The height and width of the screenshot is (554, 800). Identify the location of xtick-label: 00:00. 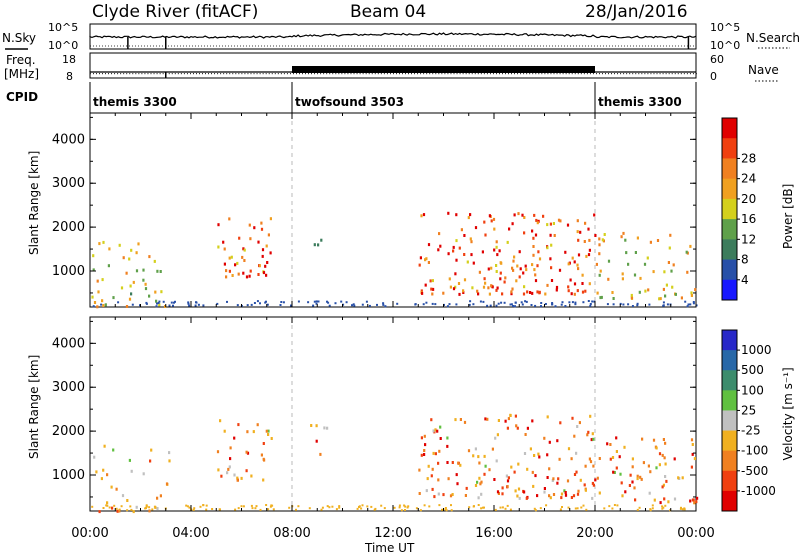
(695, 533).